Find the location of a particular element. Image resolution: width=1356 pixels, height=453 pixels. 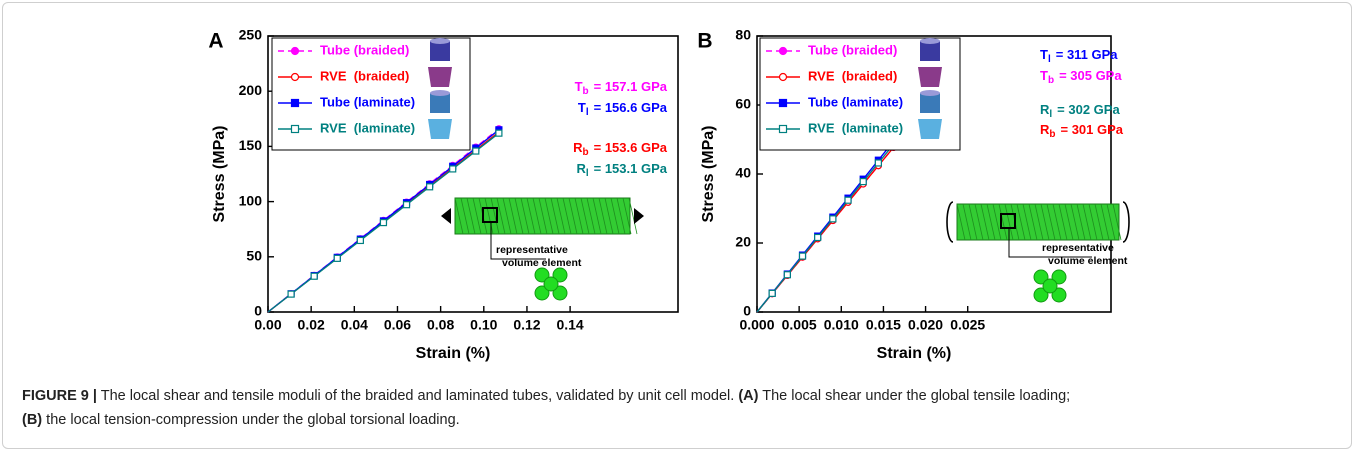

y-tick-label: 60 is located at coordinates (743, 104).